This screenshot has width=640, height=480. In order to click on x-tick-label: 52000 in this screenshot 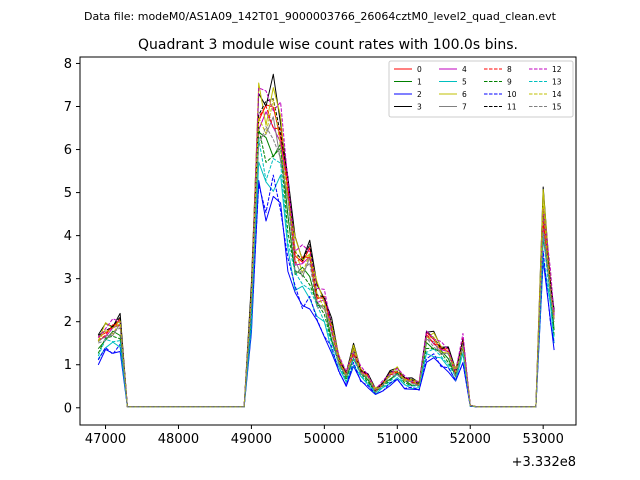, I will do `click(470, 439)`.